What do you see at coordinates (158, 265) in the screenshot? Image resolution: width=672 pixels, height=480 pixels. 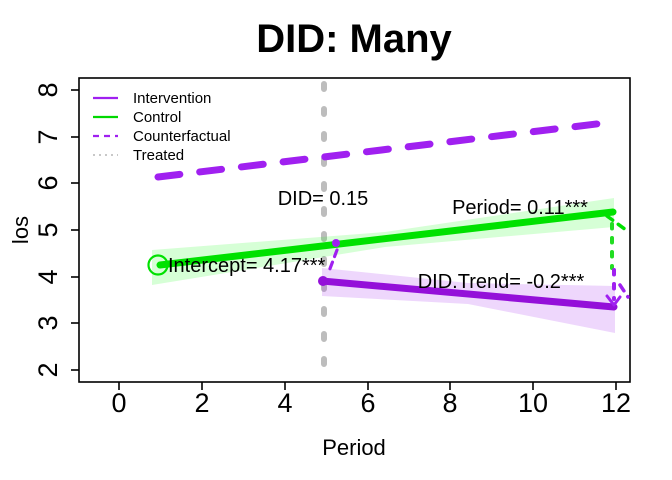 I see `control-start-marker` at bounding box center [158, 265].